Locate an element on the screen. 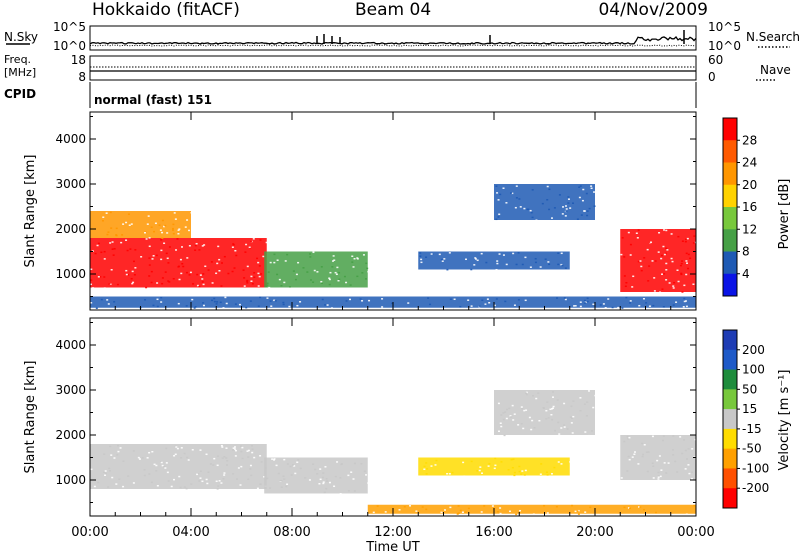 Image resolution: width=800 pixels, height=554 pixels. velocity-colorbar: 200 100 50 15 -15 -50 -100 -200 is located at coordinates (745, 419).